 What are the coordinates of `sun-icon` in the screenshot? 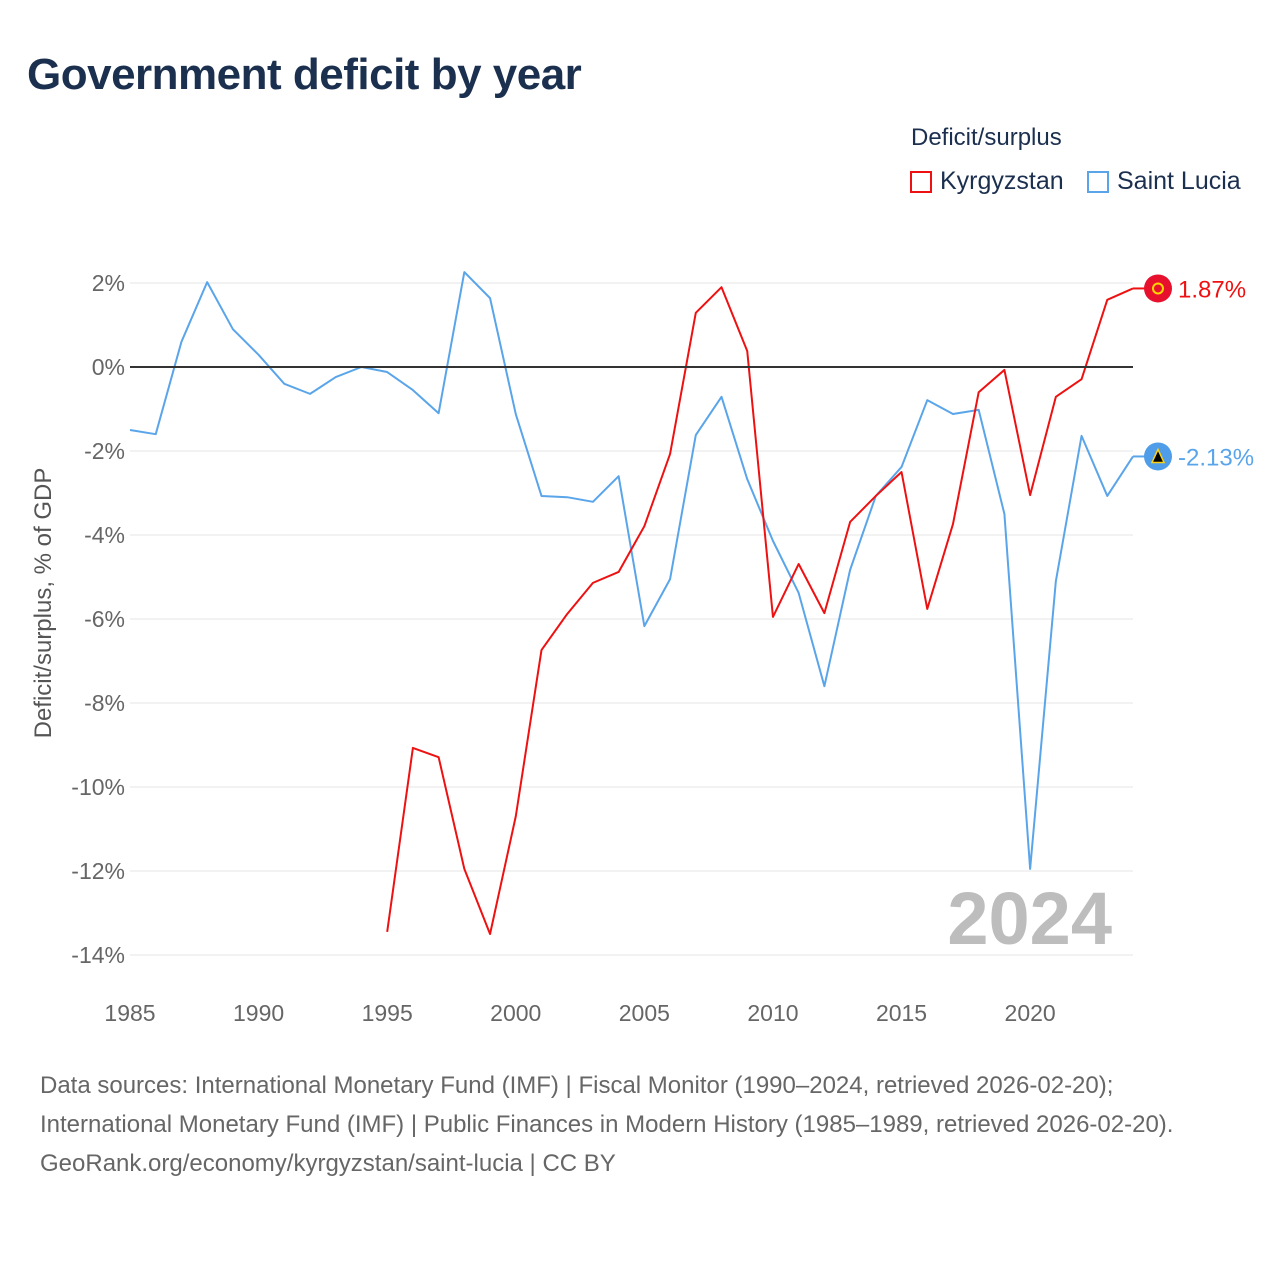 It's located at (1158, 288).